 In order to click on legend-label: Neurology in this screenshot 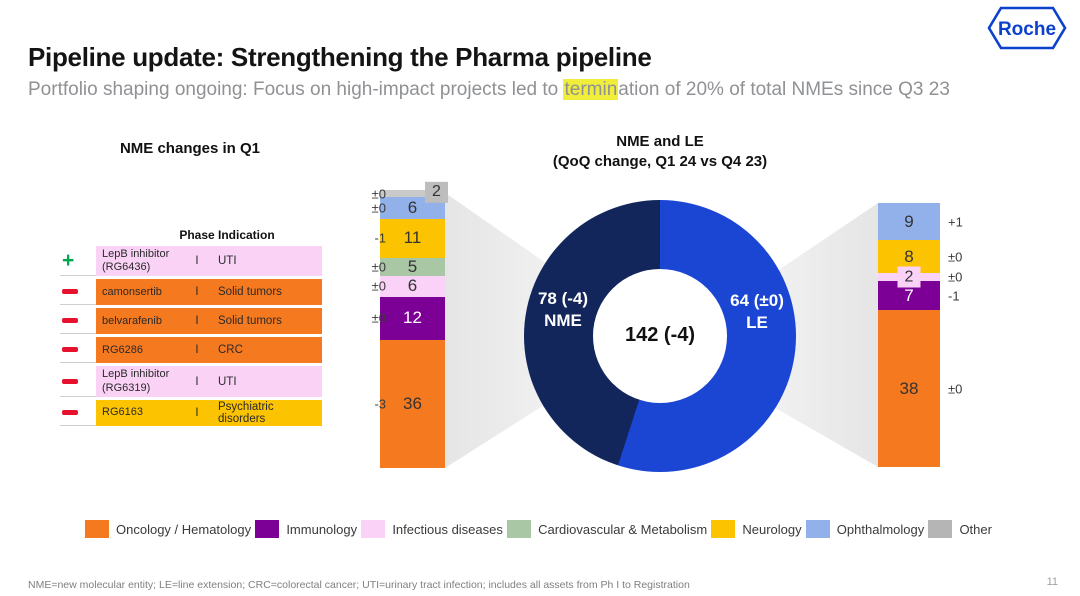, I will do `click(772, 529)`.